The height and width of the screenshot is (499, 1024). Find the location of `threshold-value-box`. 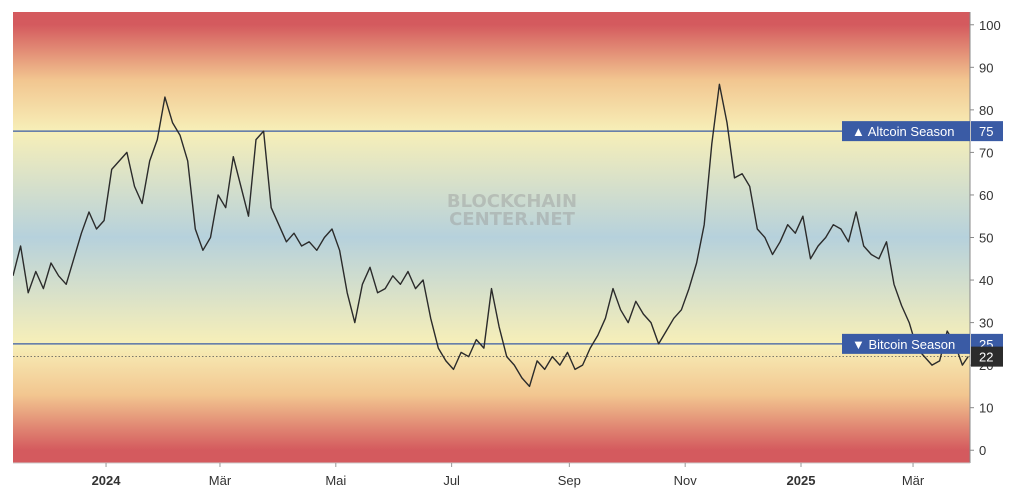

threshold-value-box is located at coordinates (987, 131).